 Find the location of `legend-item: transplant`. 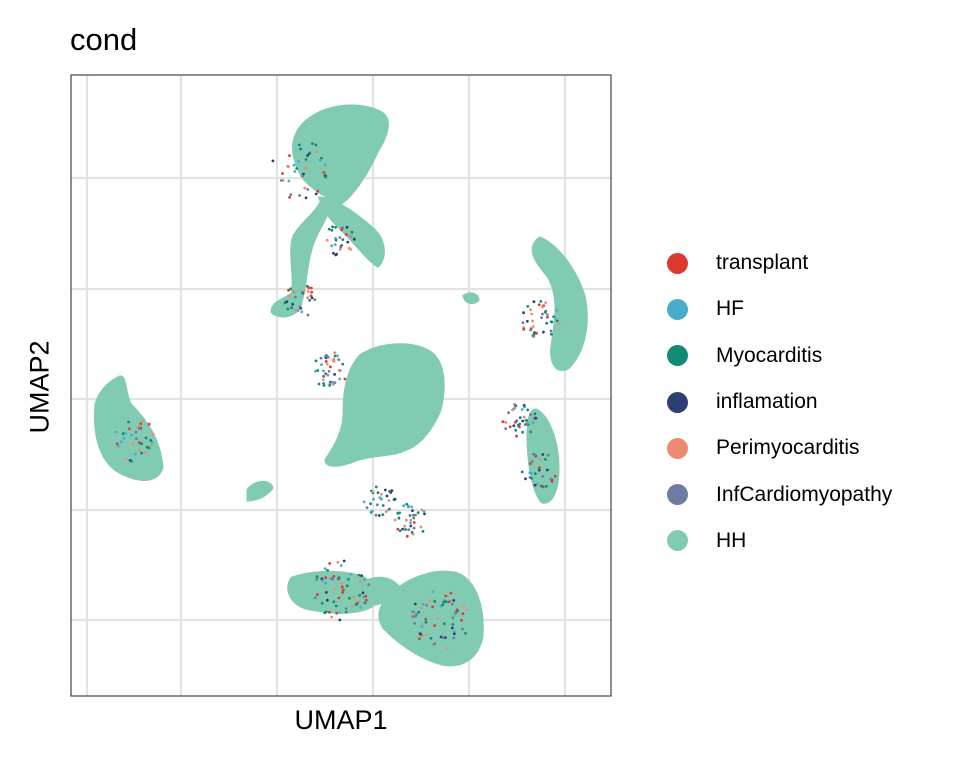

legend-item: transplant is located at coordinates (778, 263).